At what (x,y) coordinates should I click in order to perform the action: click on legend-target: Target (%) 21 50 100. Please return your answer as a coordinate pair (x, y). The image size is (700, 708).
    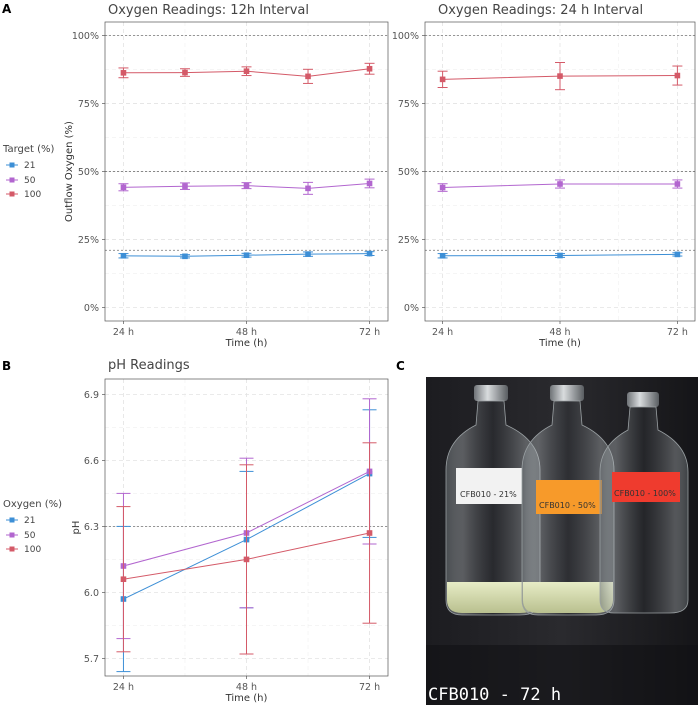
    Looking at the image, I should click on (28, 172).